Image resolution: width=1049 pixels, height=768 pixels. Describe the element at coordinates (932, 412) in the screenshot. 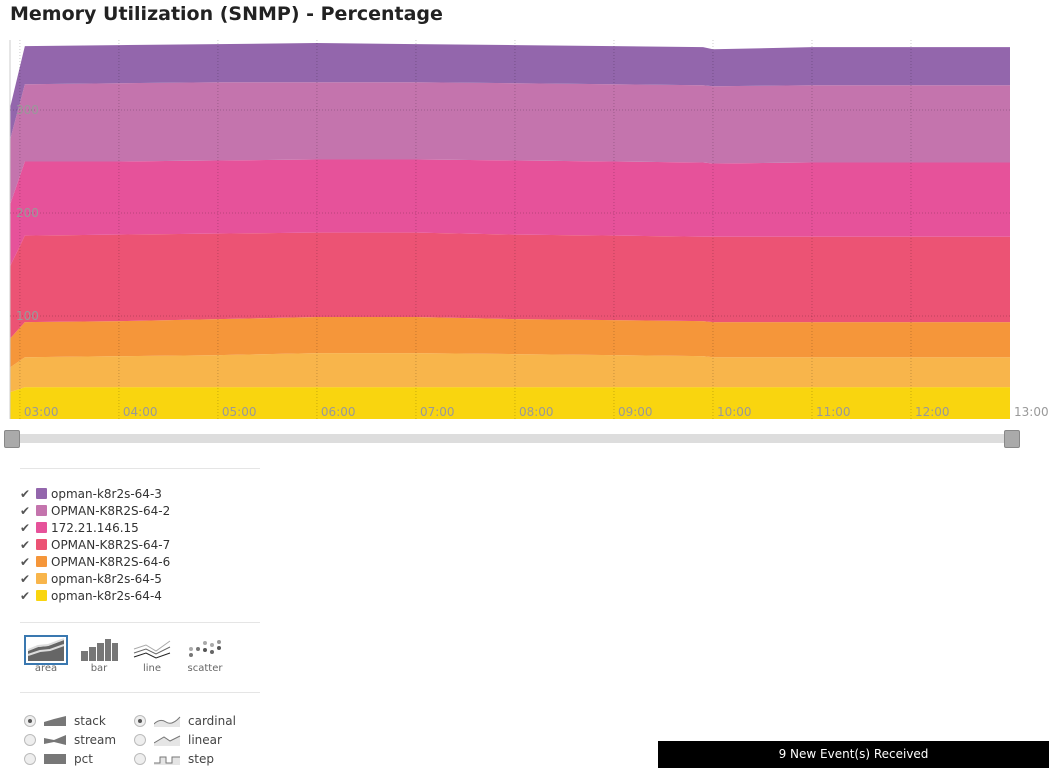

I see `x-tick-label: 12:00` at that location.